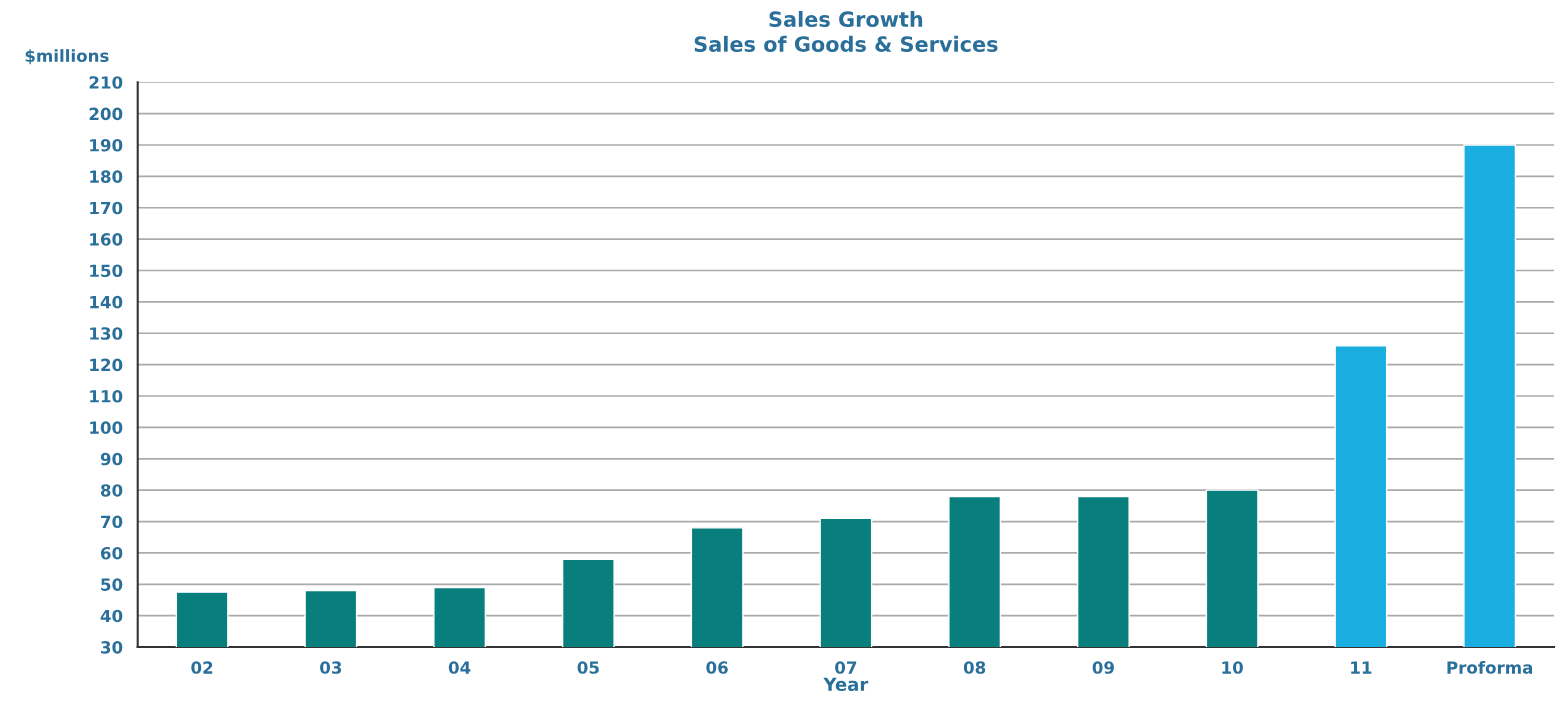  Describe the element at coordinates (106, 427) in the screenshot. I see `y-tick-label: 100` at that location.